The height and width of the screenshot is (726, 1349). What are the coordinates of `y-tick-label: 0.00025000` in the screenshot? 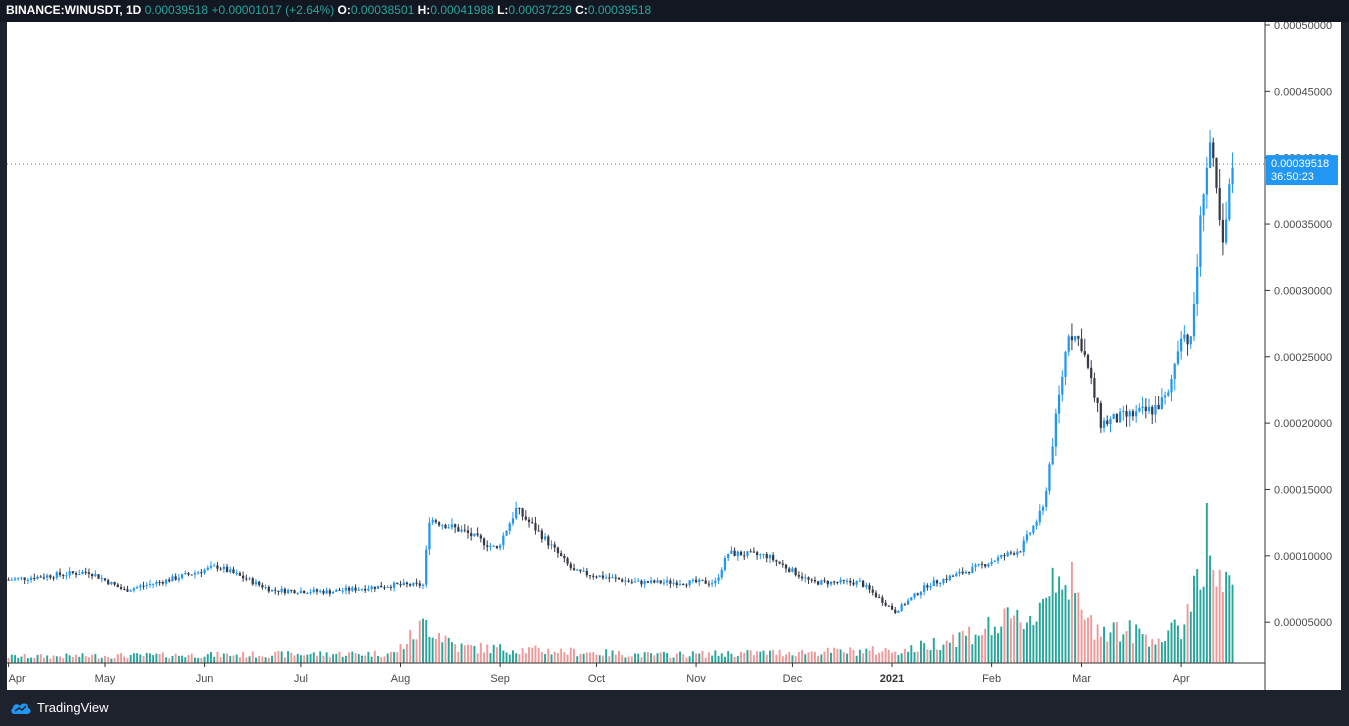 It's located at (1303, 358).